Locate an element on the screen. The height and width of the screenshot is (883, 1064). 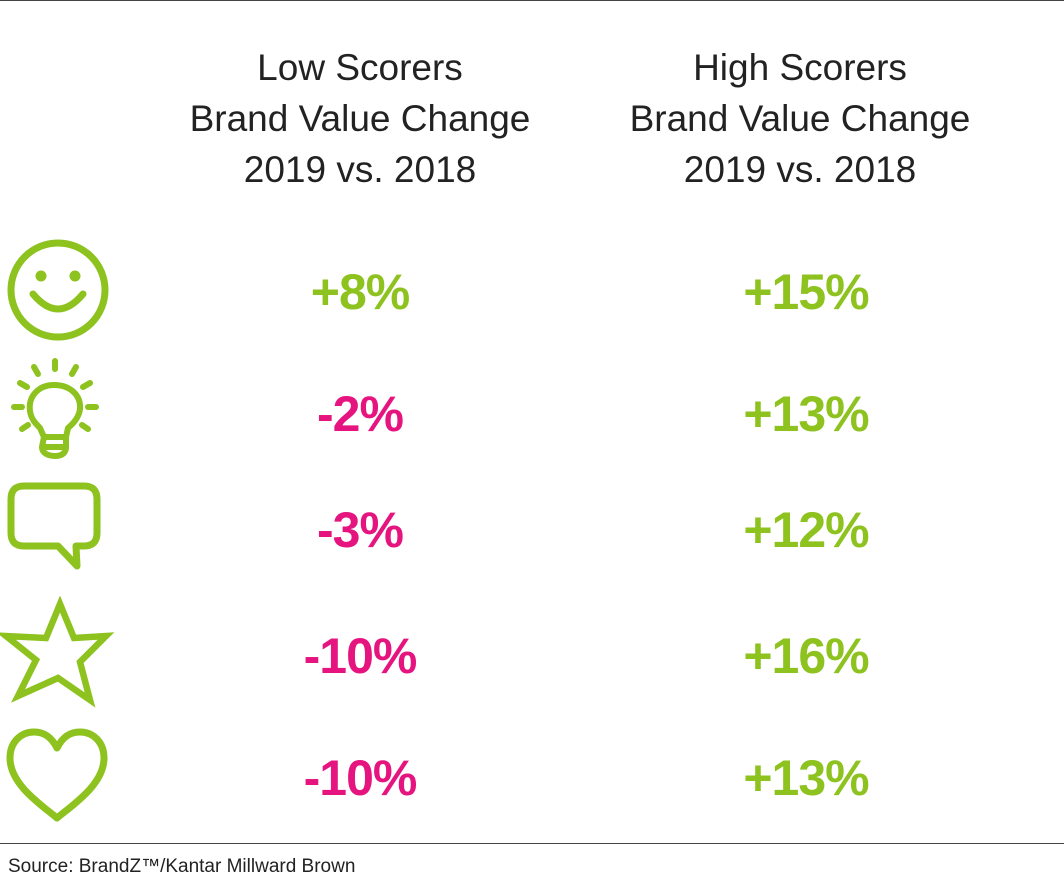
smiley-icon is located at coordinates (58, 290).